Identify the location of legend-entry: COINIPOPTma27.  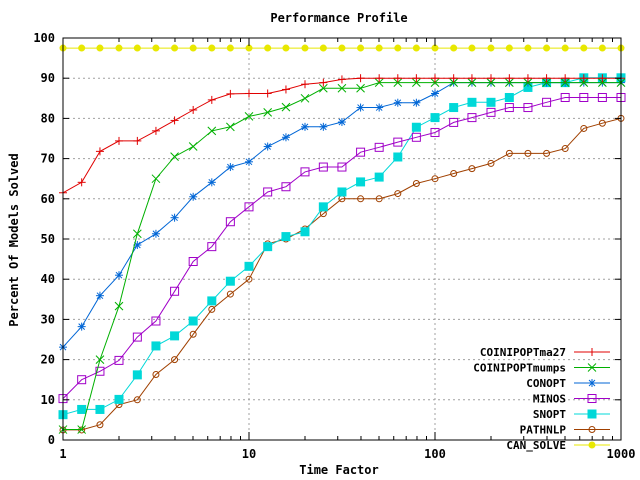
(545, 352).